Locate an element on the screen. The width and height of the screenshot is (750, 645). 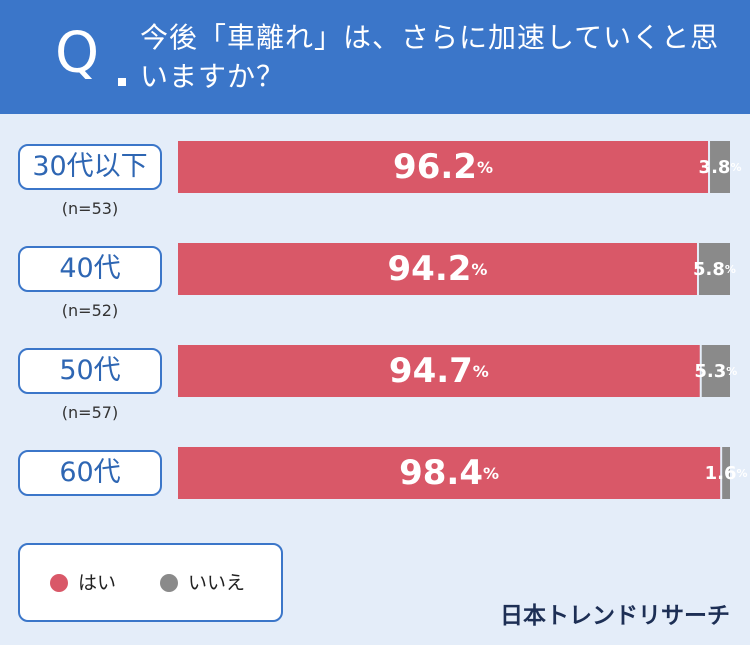
value-label-yes: 96.2% is located at coordinates (443, 167).